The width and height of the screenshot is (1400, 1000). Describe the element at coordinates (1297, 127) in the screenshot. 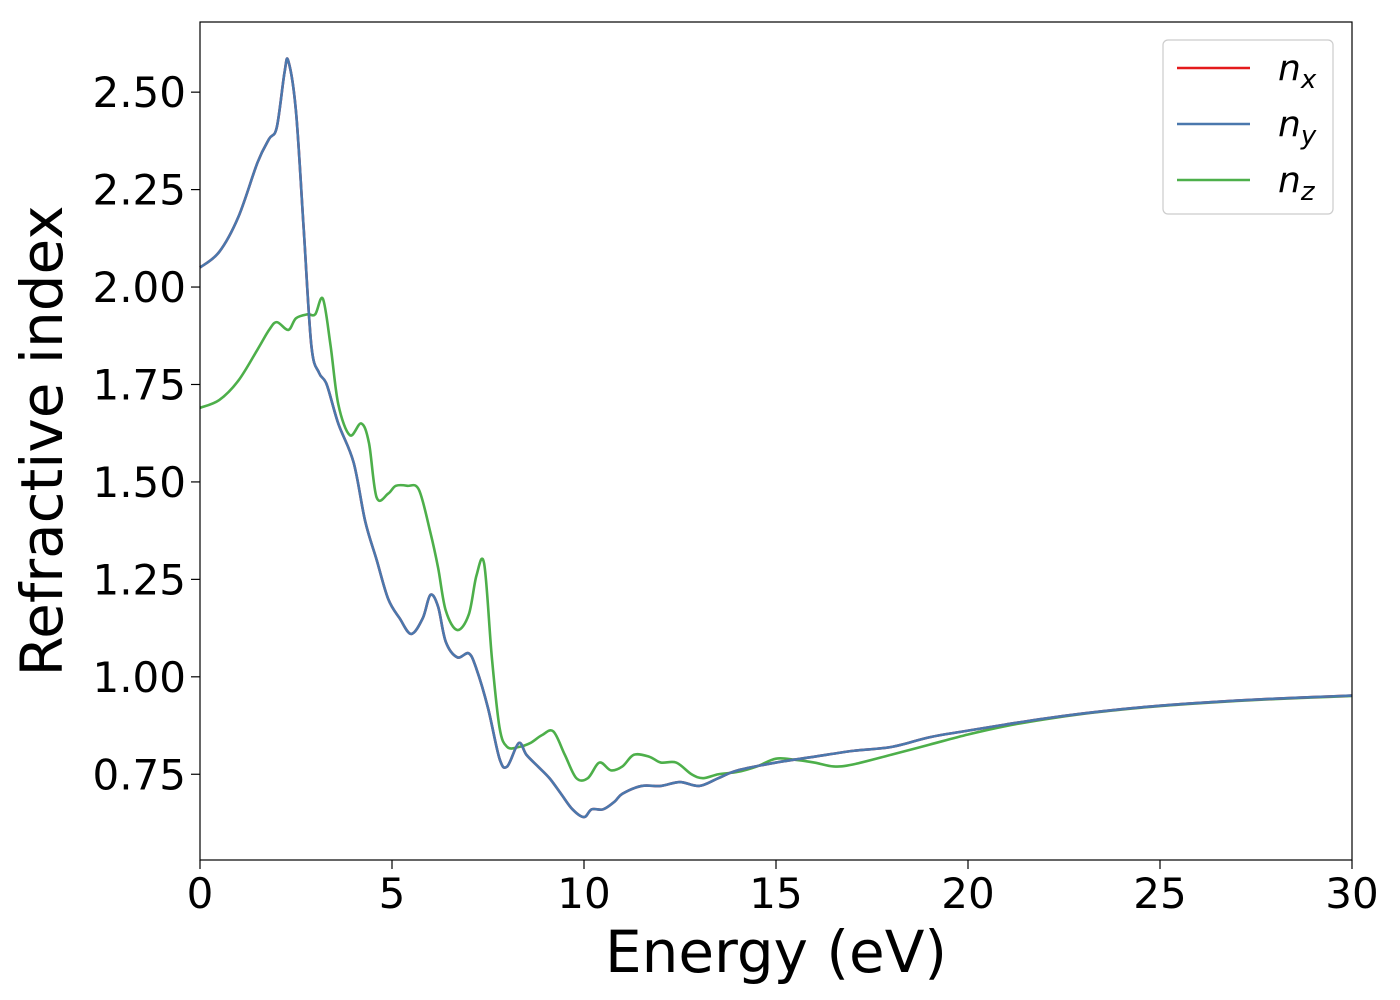

I see `legend-label-y: ny` at that location.